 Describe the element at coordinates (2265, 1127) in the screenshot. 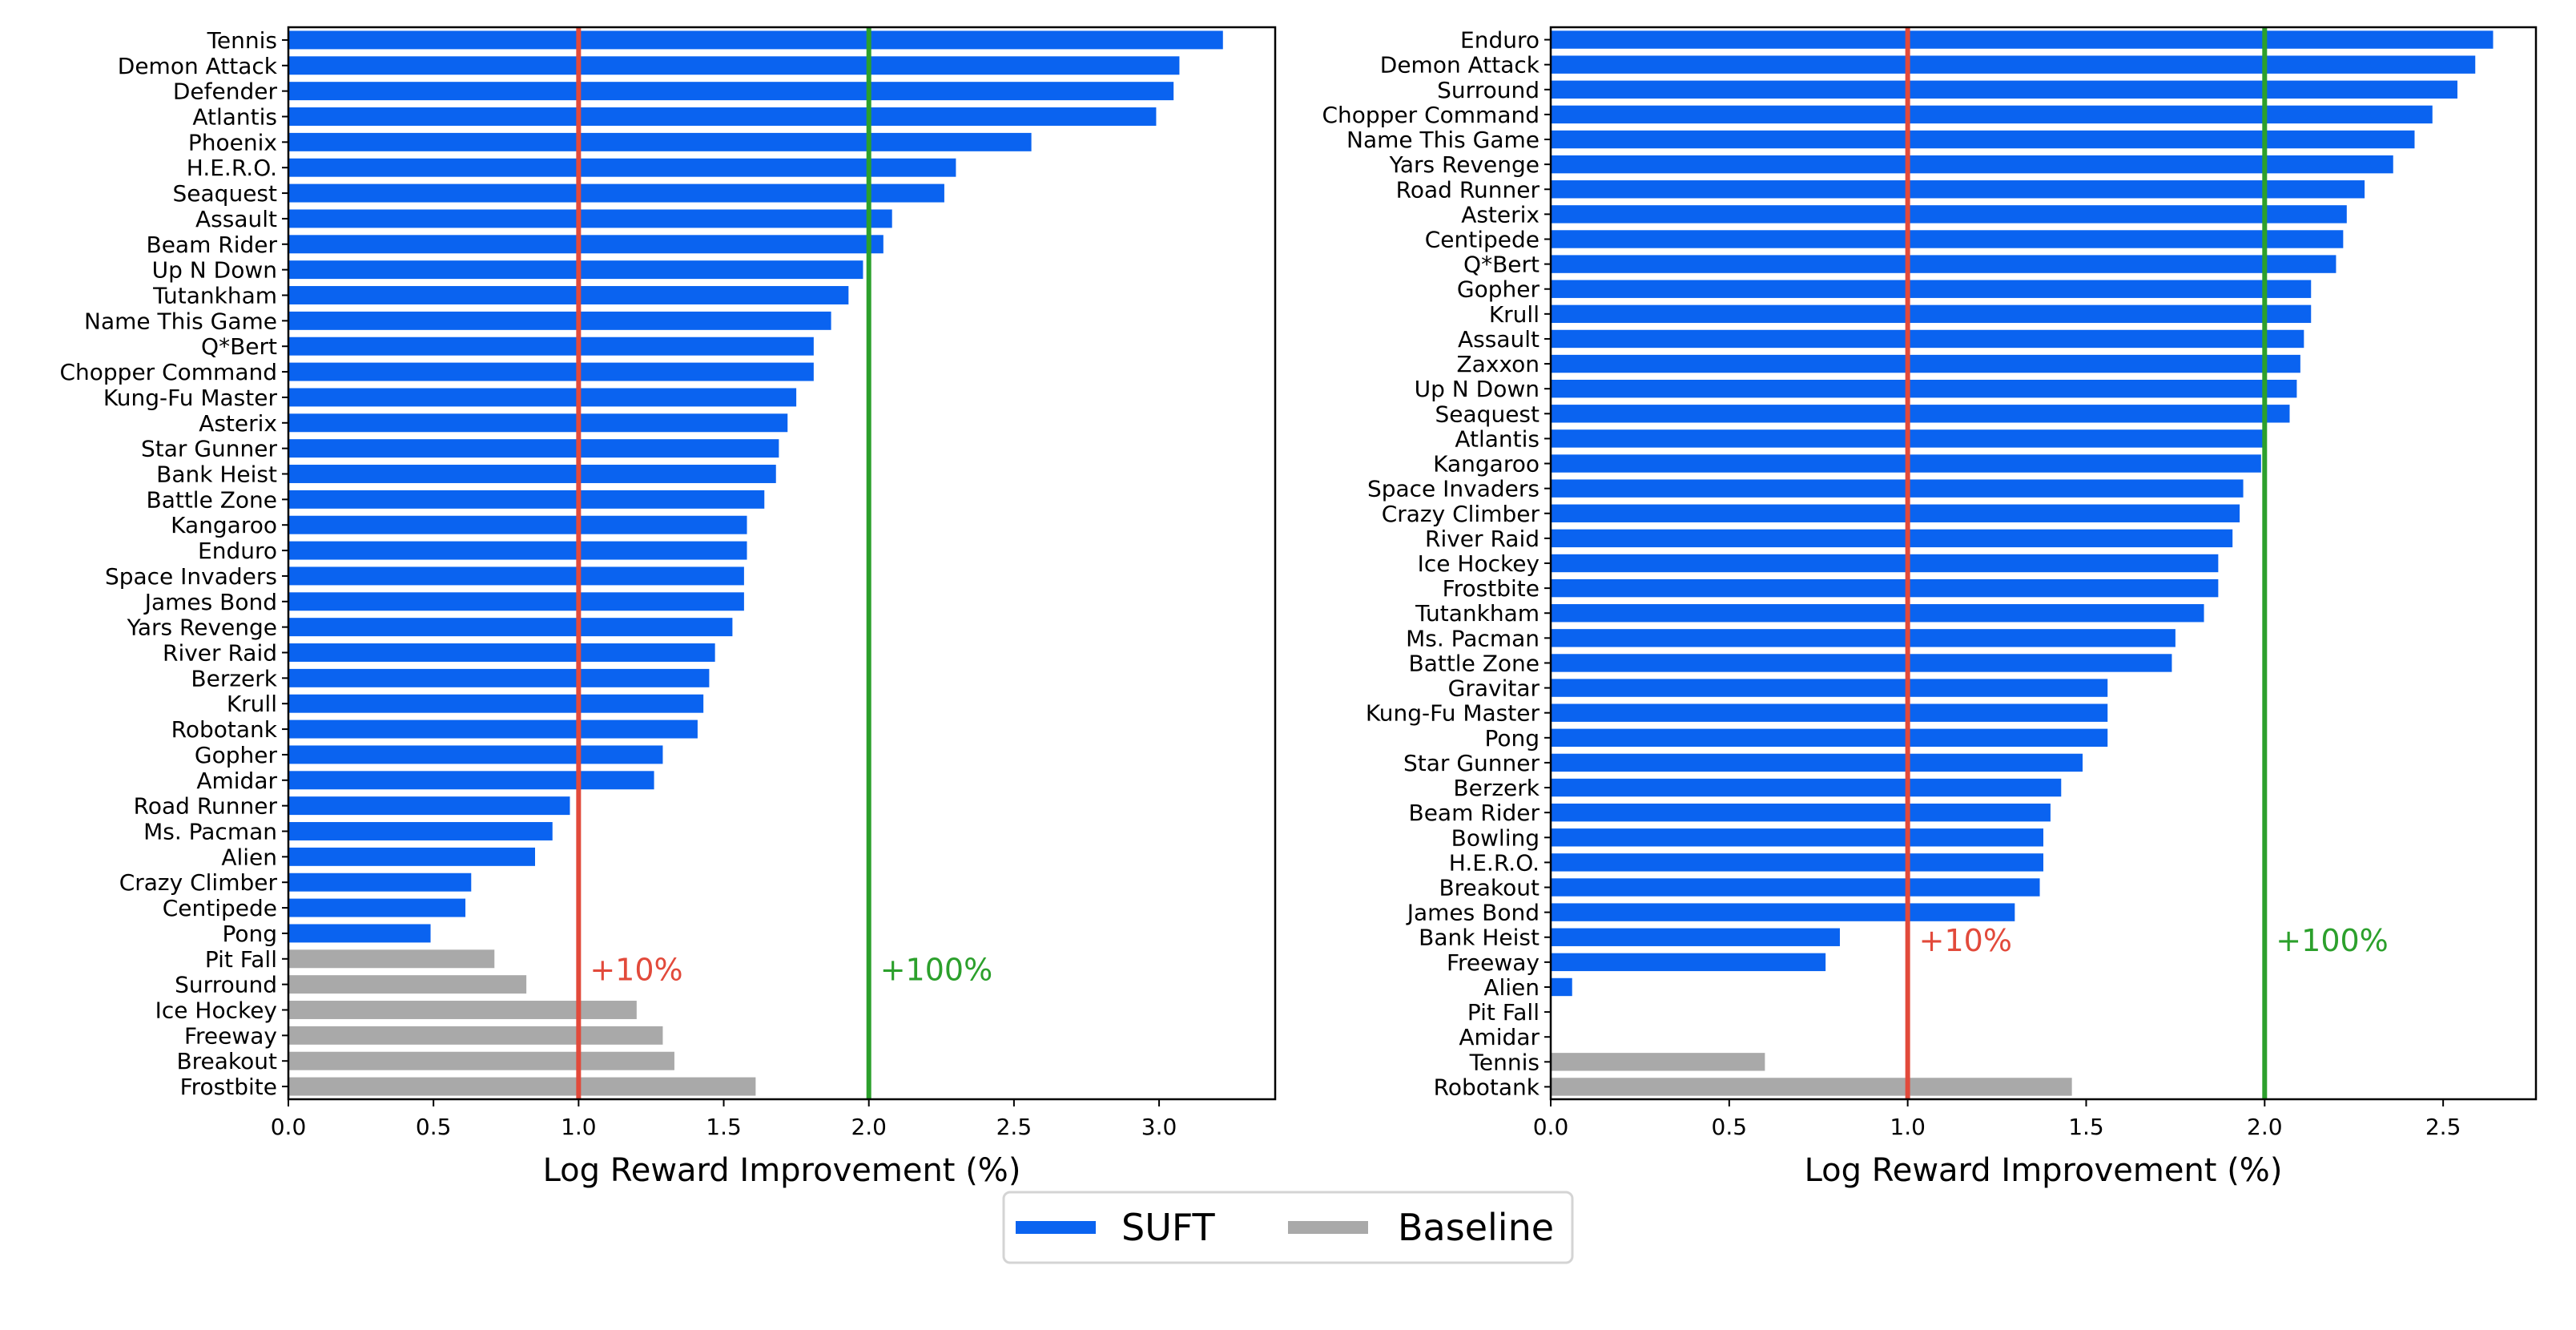

I see `right-x-tick-label: 2.0` at that location.